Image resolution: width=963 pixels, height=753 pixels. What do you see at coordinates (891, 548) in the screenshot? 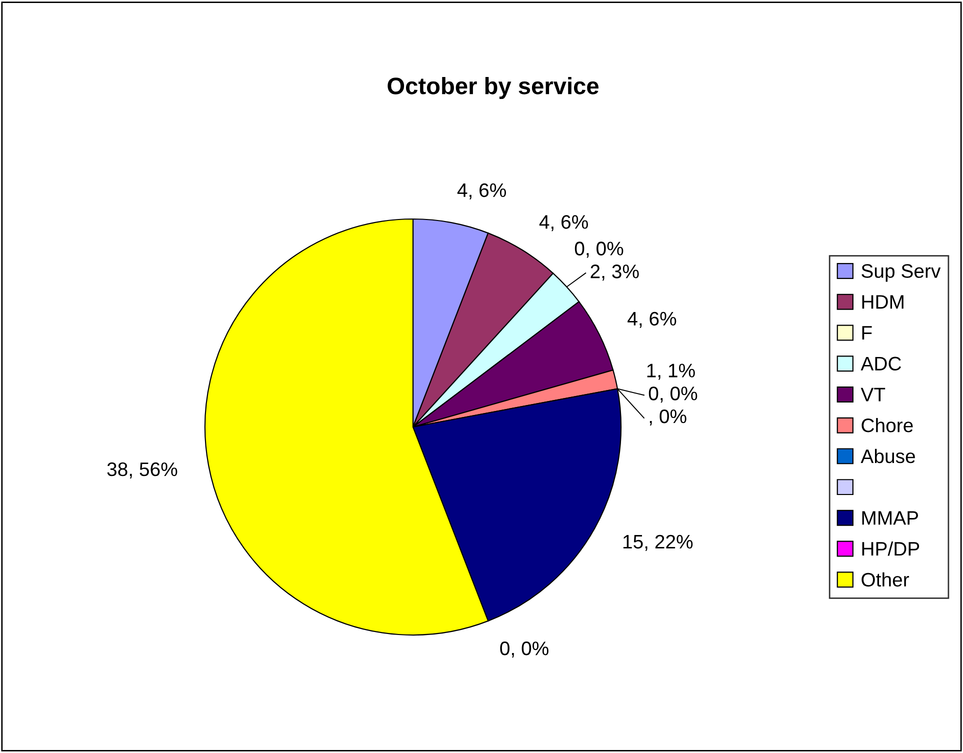
I see `legend-label: HP/DP` at bounding box center [891, 548].